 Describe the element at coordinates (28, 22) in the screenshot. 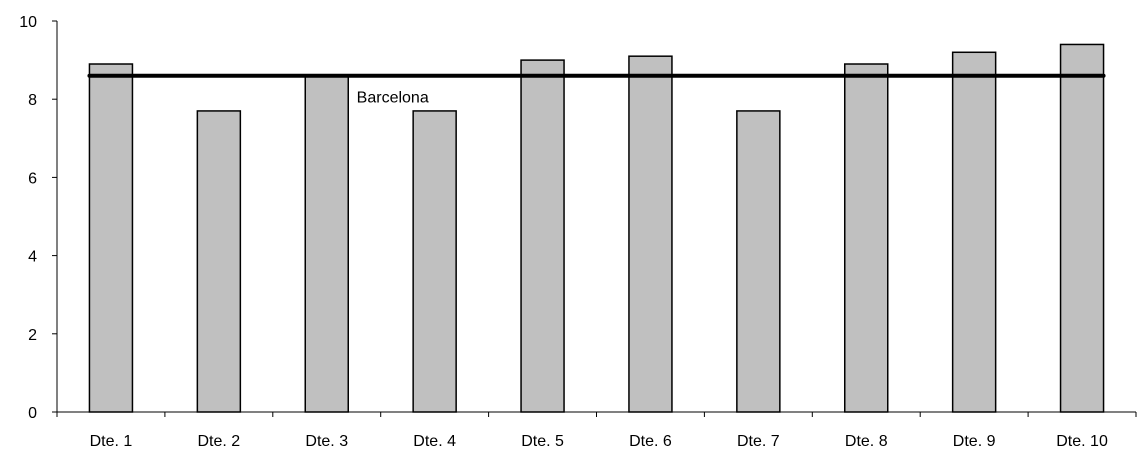

I see `y-tick-label: 10` at that location.